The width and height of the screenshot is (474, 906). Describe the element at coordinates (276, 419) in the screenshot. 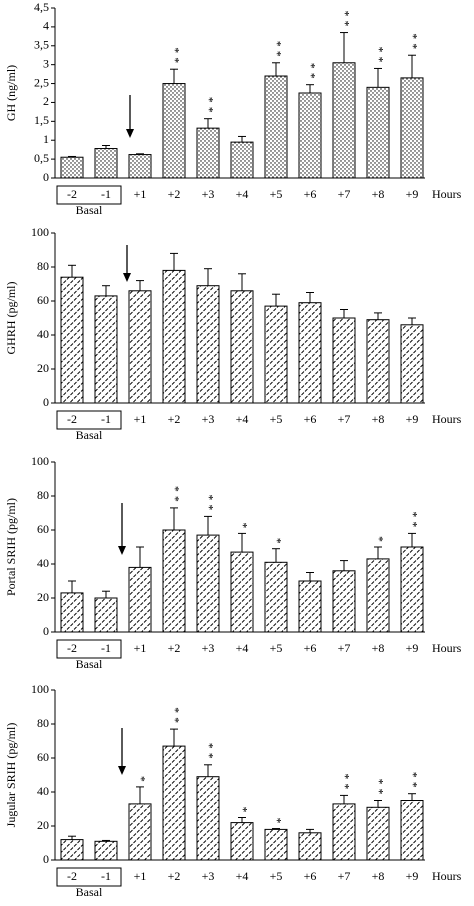

I see `x-tick-label: +5` at that location.